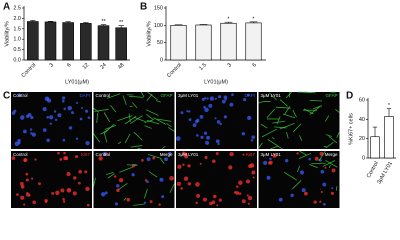 The height and width of the screenshot is (240, 400). What do you see at coordinates (351, 129) in the screenshot?
I see `y-axis-label: %Ki67+ cells` at bounding box center [351, 129].